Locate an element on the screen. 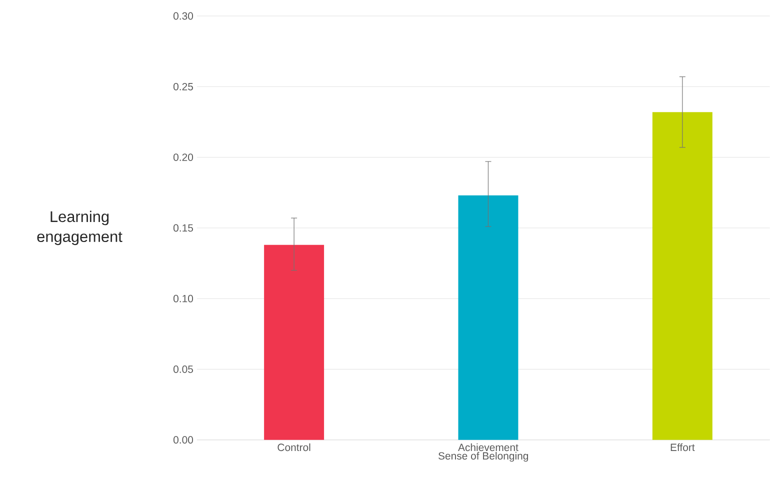  y-tick-label: 0.05 is located at coordinates (183, 369).